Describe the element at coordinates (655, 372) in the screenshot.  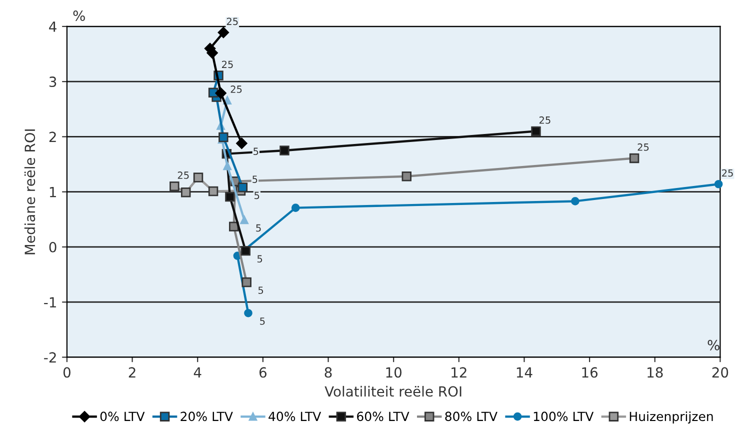
I see `x-tick-label: 18` at that location.